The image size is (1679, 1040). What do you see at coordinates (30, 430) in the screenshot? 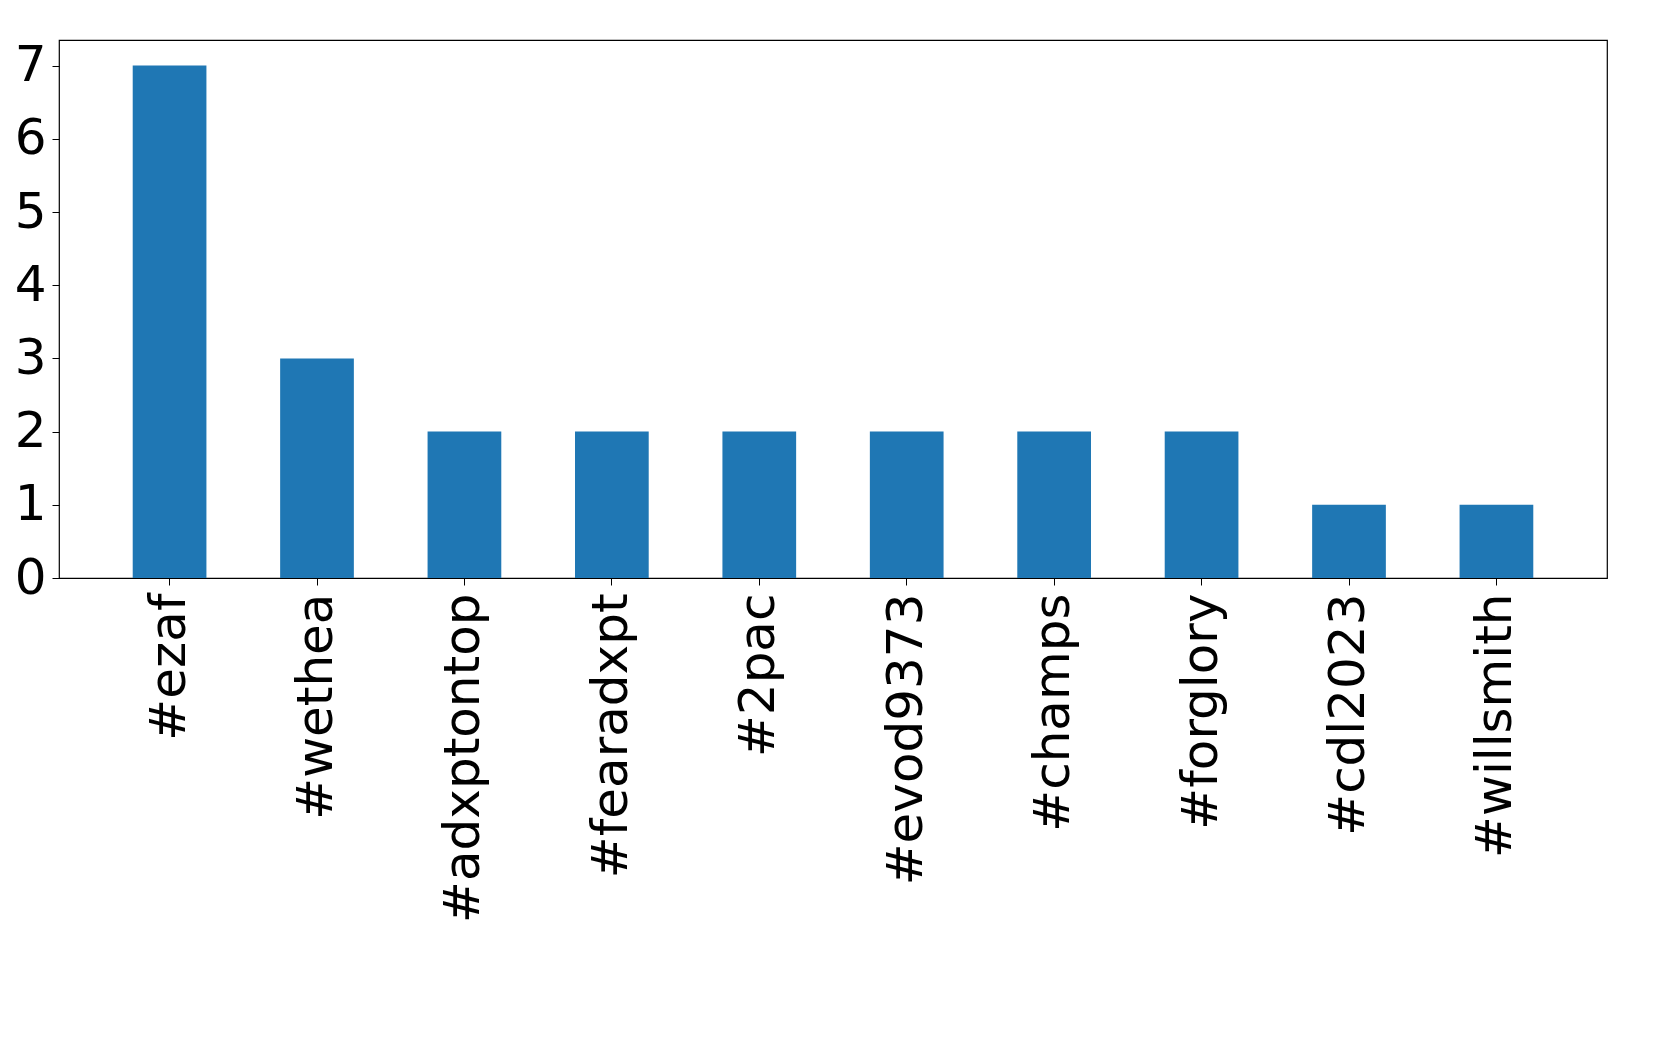
I see `y-tick-label: 2` at bounding box center [30, 430].